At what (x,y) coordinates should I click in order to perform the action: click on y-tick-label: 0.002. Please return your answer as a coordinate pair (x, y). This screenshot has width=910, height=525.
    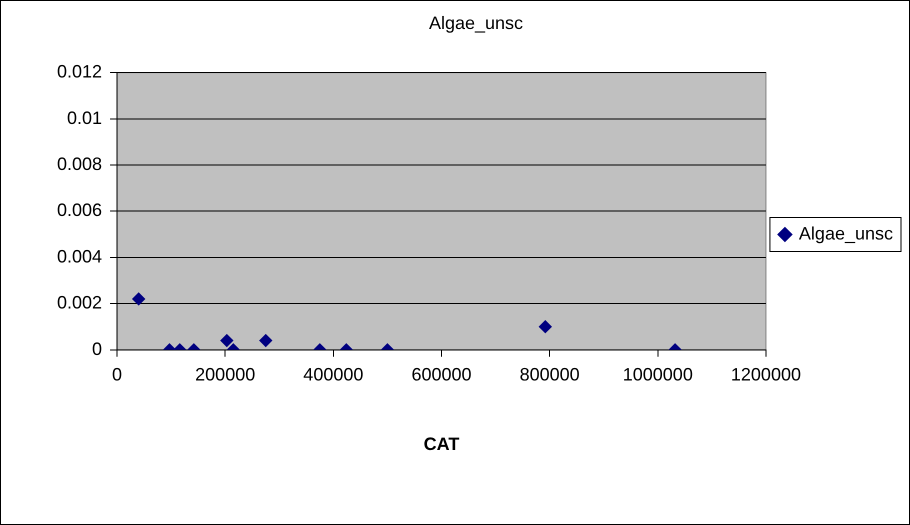
    Looking at the image, I should click on (79, 302).